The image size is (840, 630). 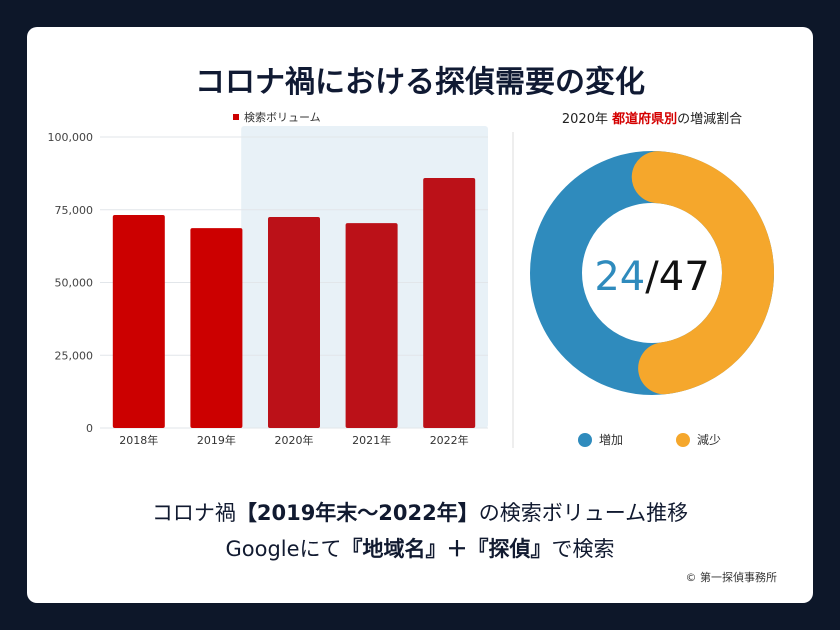 What do you see at coordinates (283, 549) in the screenshot?
I see `subtitle-text: Googleにて` at bounding box center [283, 549].